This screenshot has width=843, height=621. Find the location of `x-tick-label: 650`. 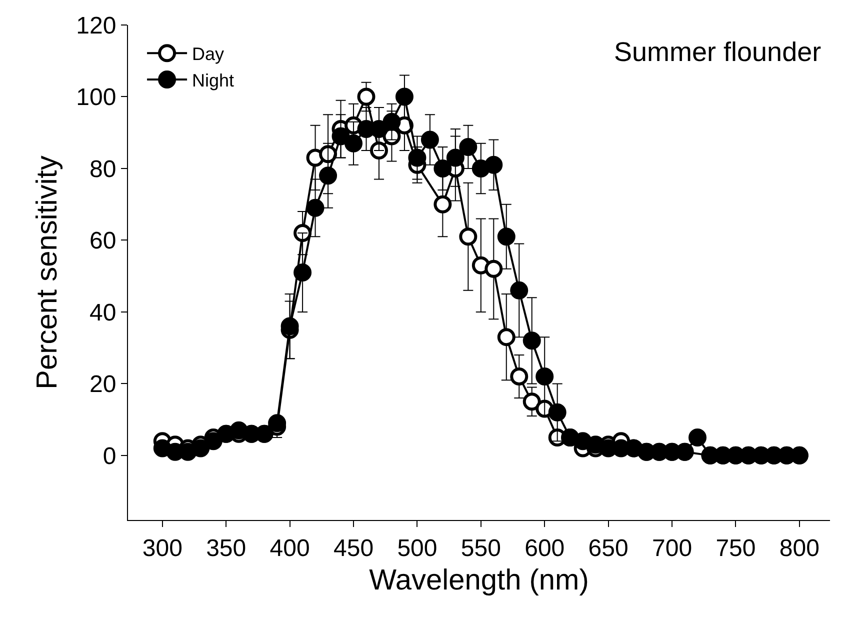

x-tick-label: 650 is located at coordinates (608, 548).